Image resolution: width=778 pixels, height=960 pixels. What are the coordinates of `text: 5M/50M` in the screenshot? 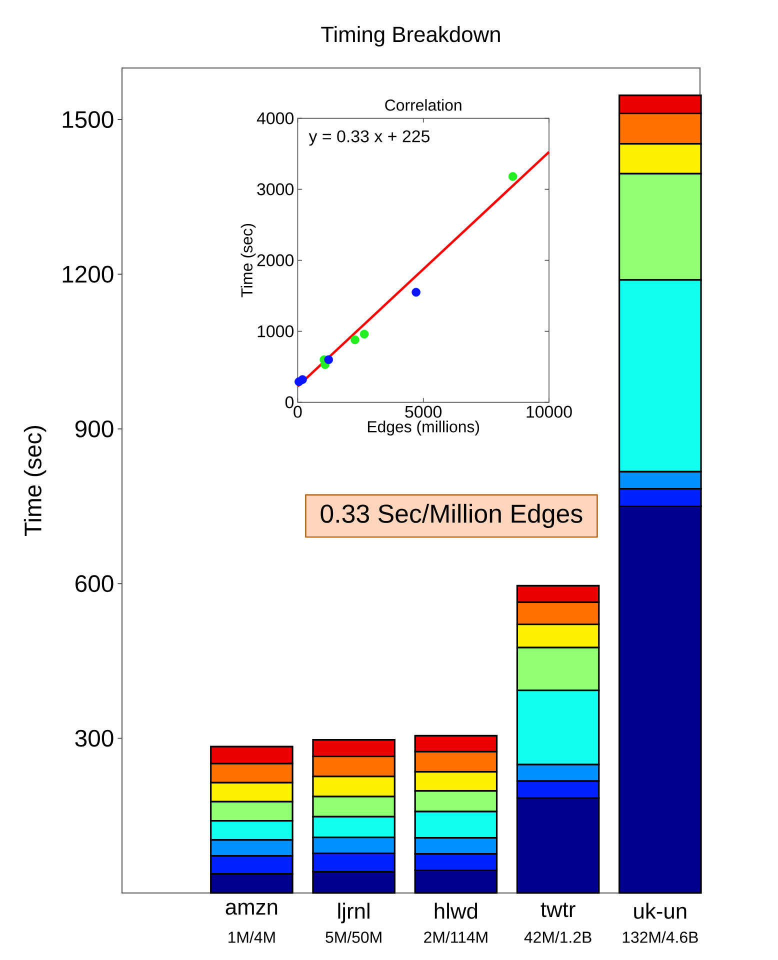 It's located at (354, 937).